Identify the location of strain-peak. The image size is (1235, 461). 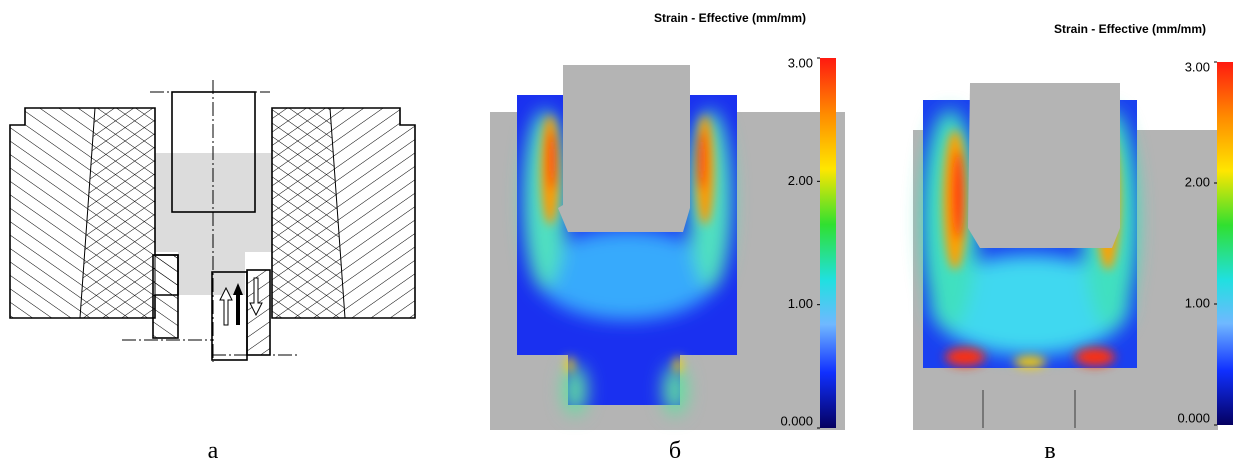
(627, 244).